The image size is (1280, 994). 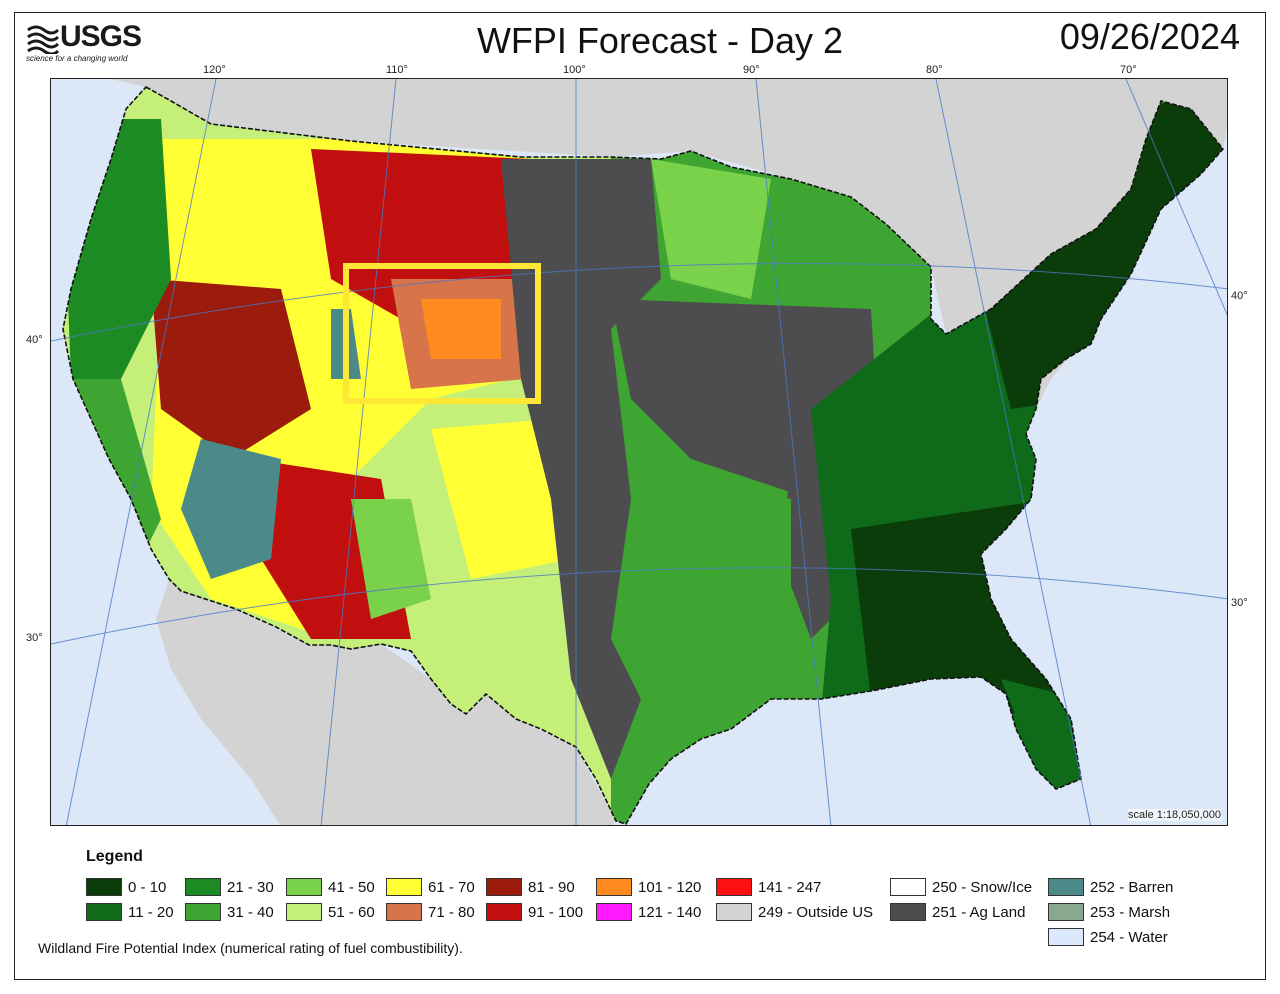 What do you see at coordinates (751, 70) in the screenshot?
I see `lon-label-90: 90°` at bounding box center [751, 70].